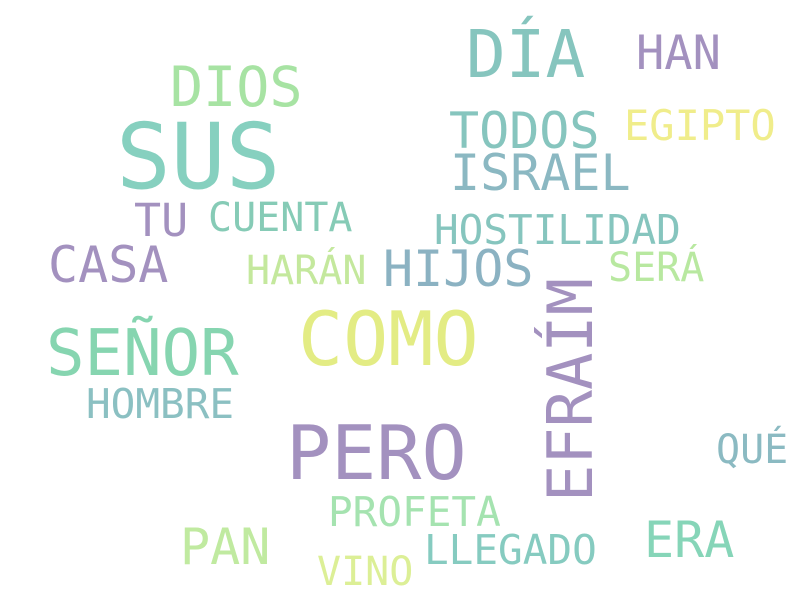 This screenshot has width=800, height=600. Describe the element at coordinates (570, 390) in the screenshot. I see `word-efraim: EFRAÍM` at that location.